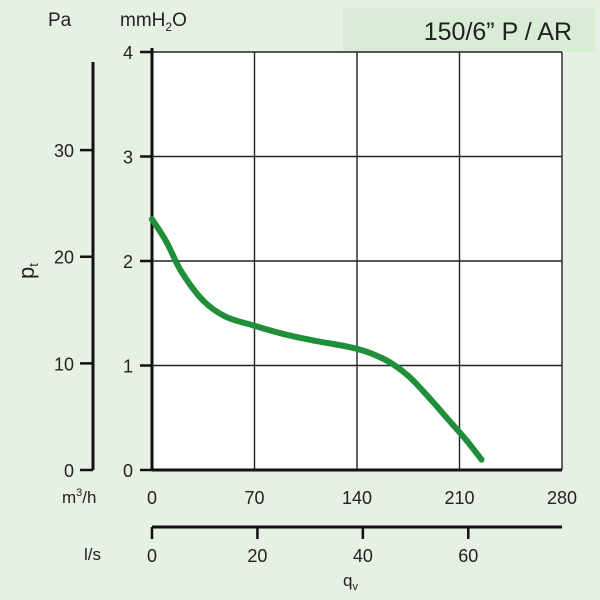 Image resolution: width=600 pixels, height=600 pixels. I want to click on unit-mmh2o-tail: O, so click(179, 20).